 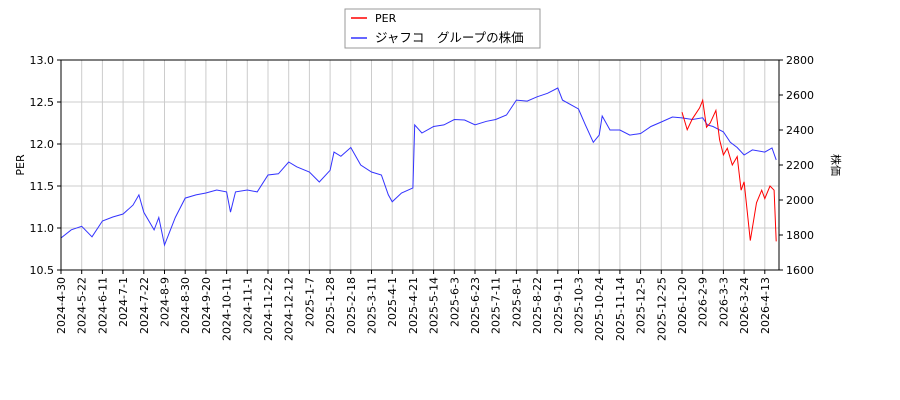 What do you see at coordinates (144, 305) in the screenshot?
I see `x-tick-label: 2024-7-22` at bounding box center [144, 305].